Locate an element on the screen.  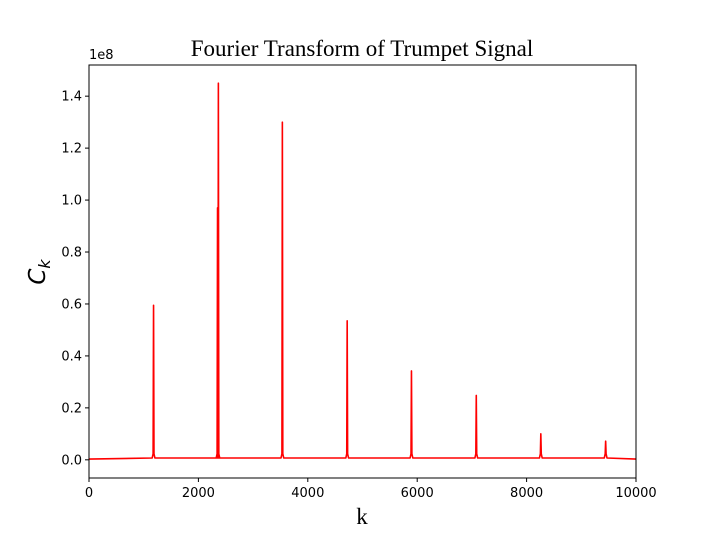
x-tick-label: 8000 is located at coordinates (526, 493).